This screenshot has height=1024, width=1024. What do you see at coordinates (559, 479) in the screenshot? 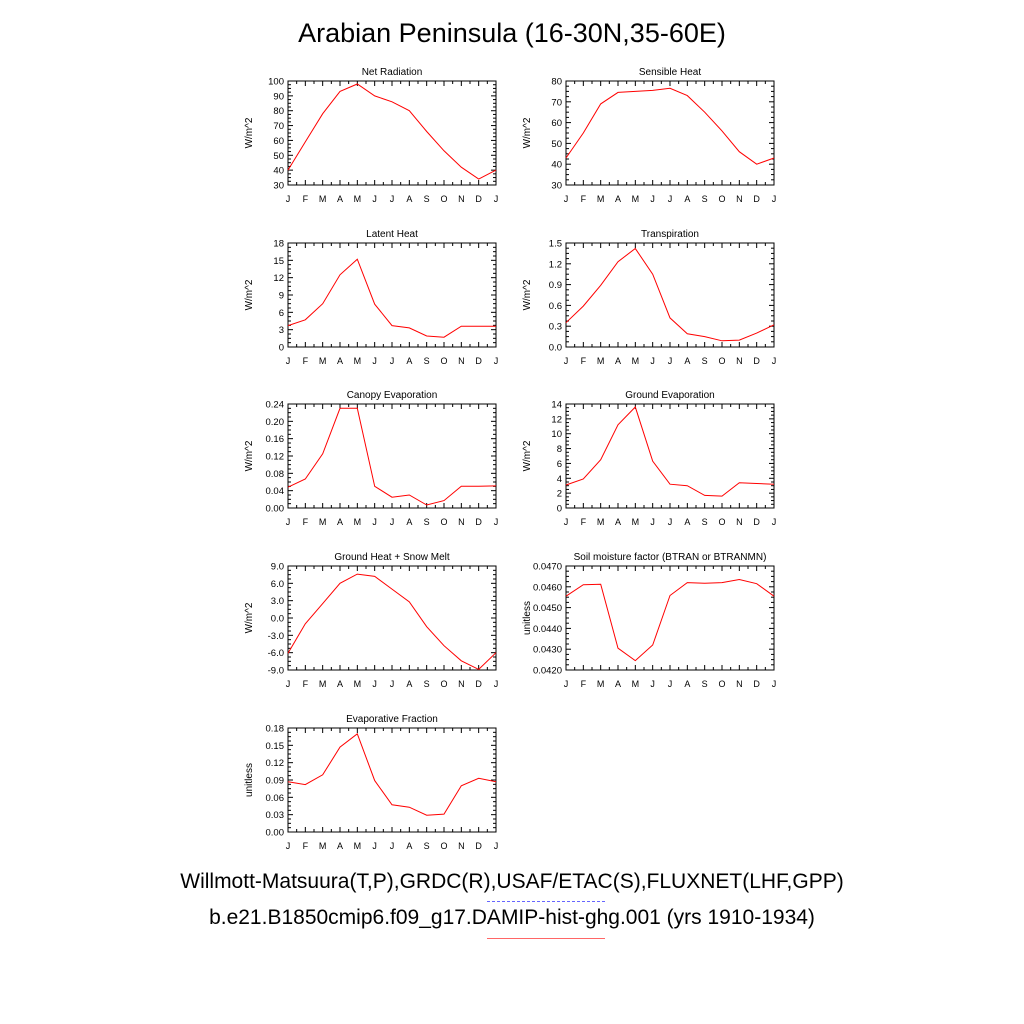
I see `y-tick-label: 4` at bounding box center [559, 479].